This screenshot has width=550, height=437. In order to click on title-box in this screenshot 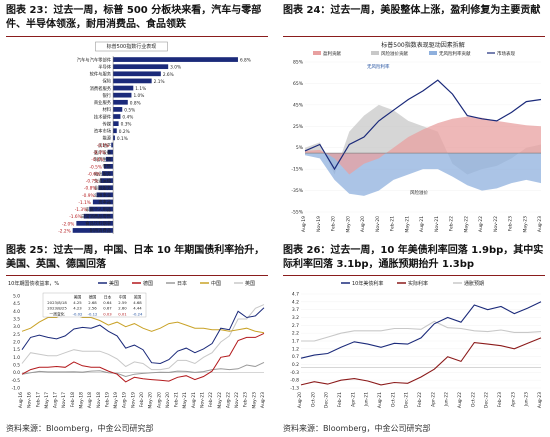, I will do `click(131, 46)`.